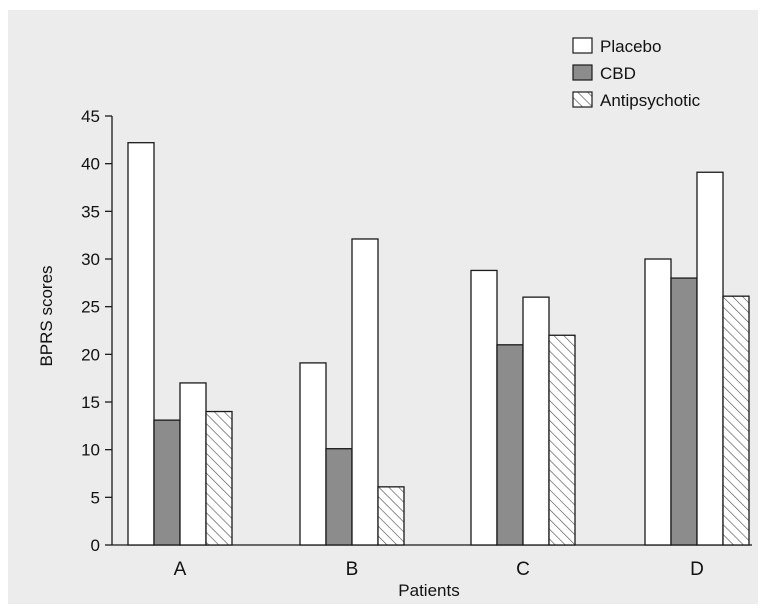 The width and height of the screenshot is (766, 613). Describe the element at coordinates (582, 72) in the screenshot. I see `legend-swatch-cbd` at that location.